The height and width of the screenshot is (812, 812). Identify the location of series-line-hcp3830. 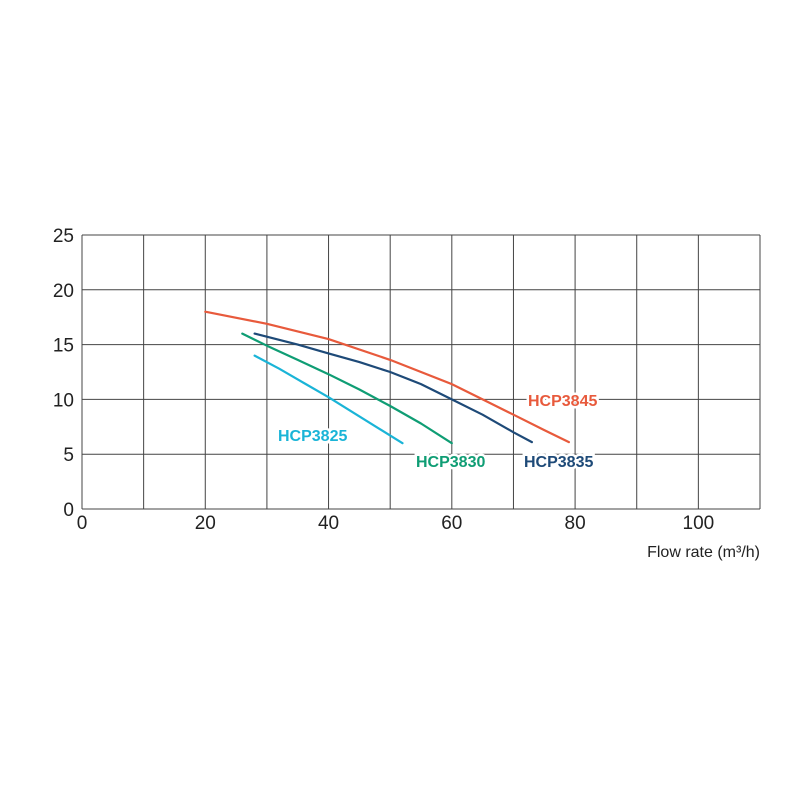
(347, 388).